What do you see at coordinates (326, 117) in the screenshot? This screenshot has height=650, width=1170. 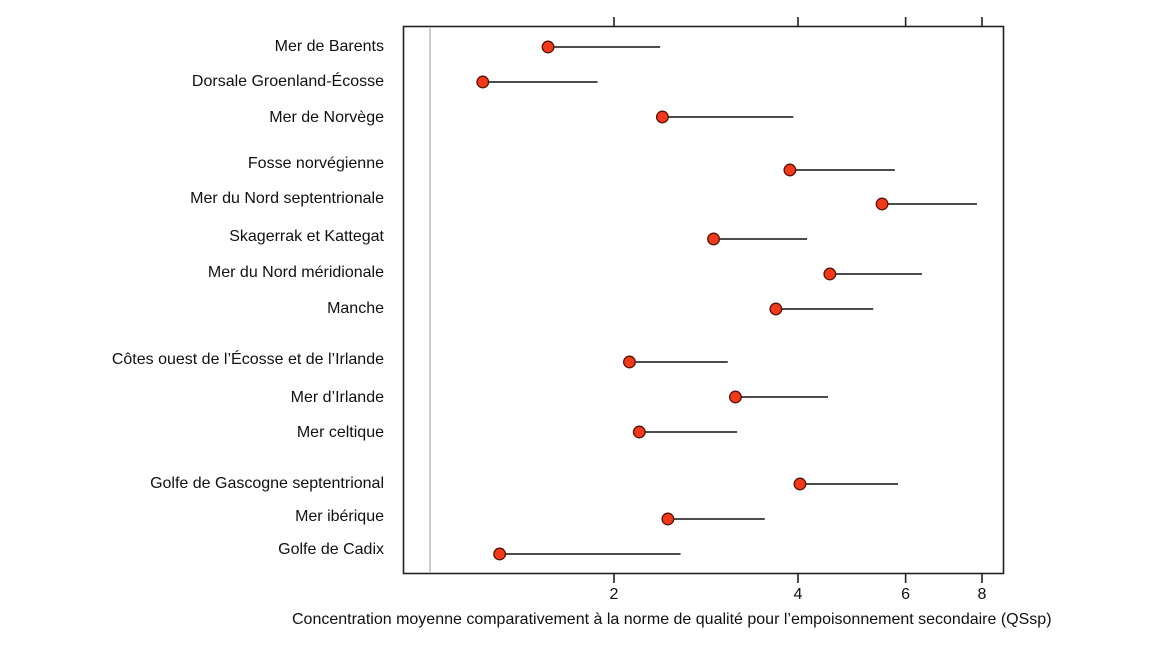 I see `row-label: Mer de Norvège` at bounding box center [326, 117].